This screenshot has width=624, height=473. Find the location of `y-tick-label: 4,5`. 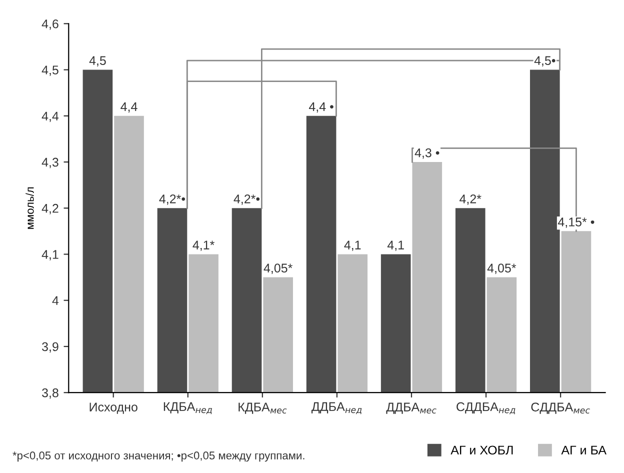

y-tick-label: 4,5 is located at coordinates (50, 71).